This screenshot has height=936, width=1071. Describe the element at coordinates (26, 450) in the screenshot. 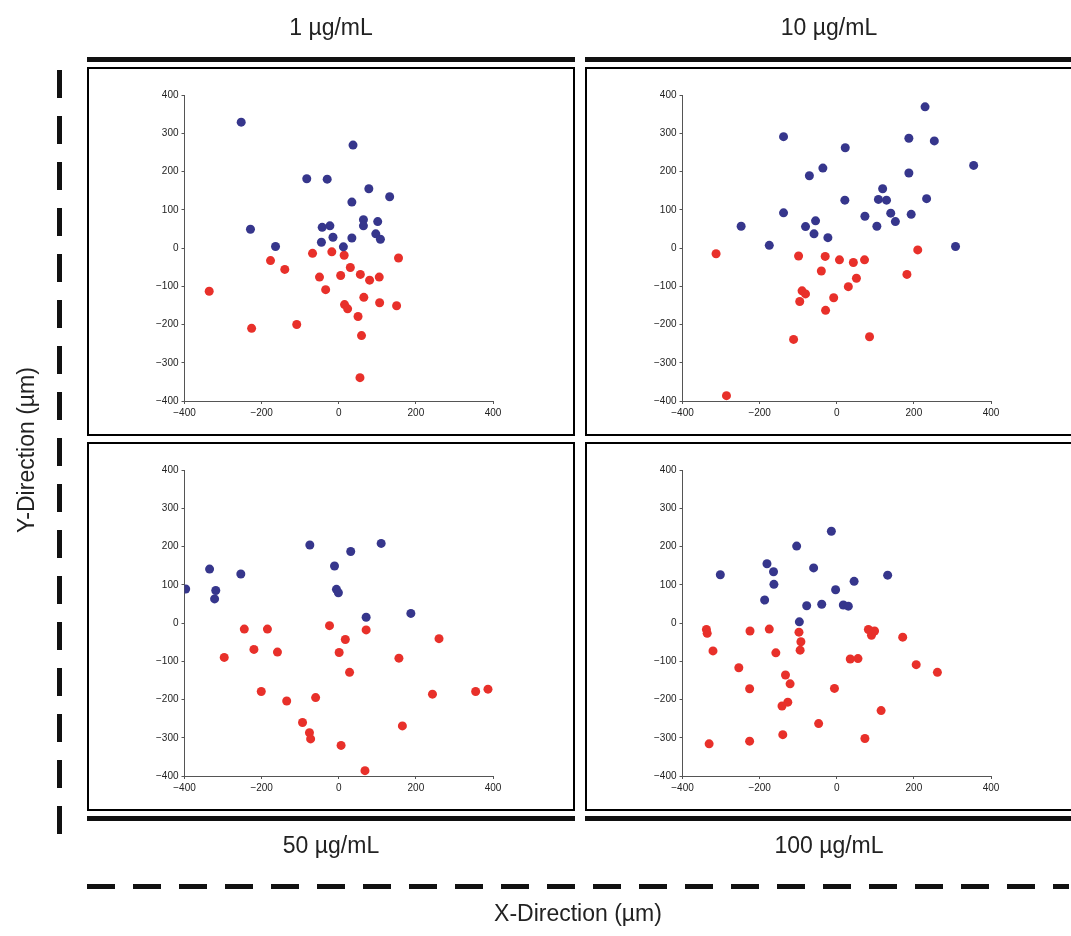

I see `y-axis-title: Y-Direction (µm)` at that location.